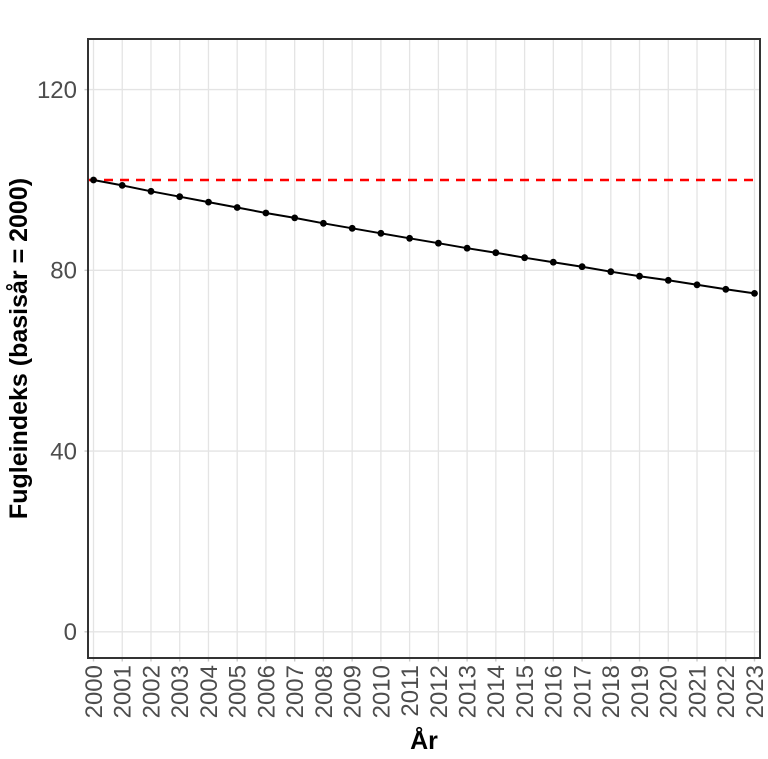  What do you see at coordinates (726, 691) in the screenshot?
I see `x-tick-label: 2022` at bounding box center [726, 691].